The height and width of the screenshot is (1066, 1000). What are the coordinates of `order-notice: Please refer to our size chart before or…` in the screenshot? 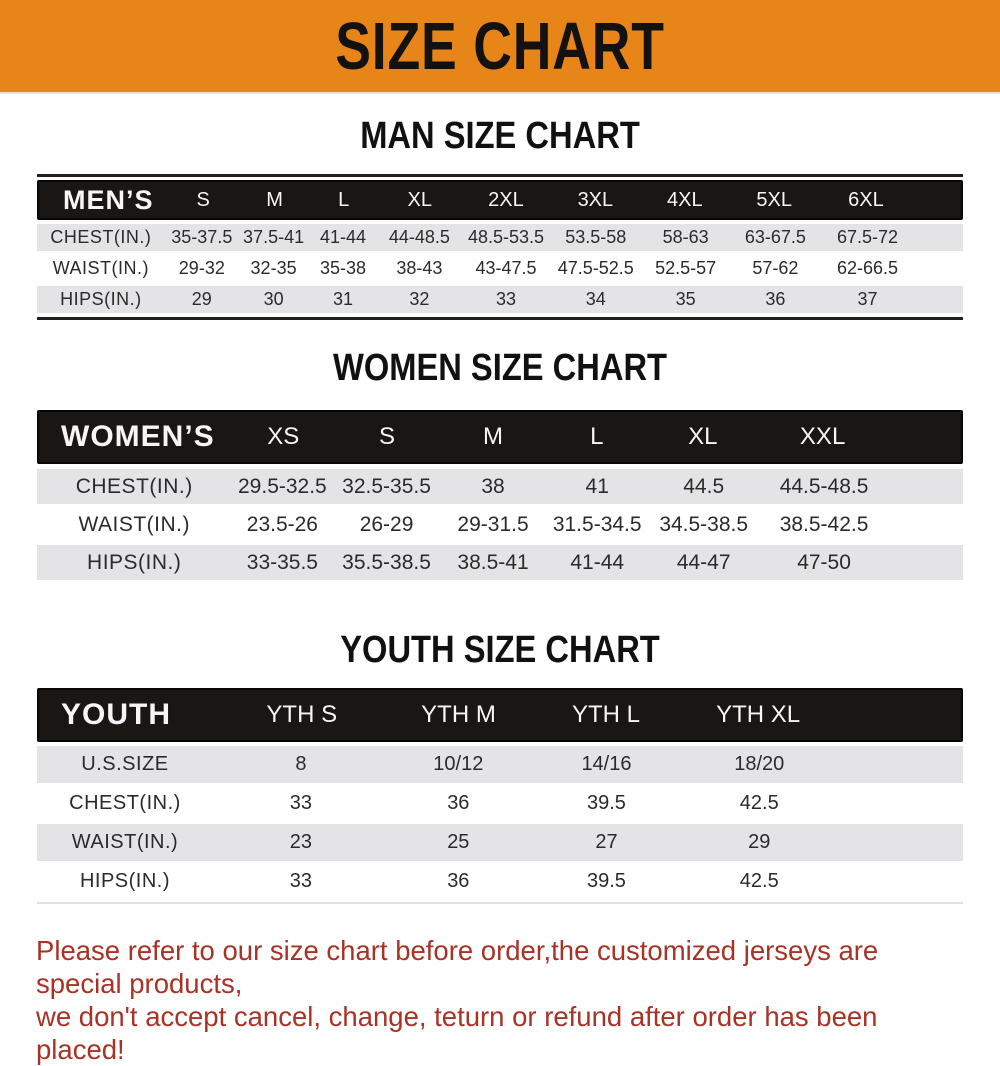 It's located at (503, 1000).